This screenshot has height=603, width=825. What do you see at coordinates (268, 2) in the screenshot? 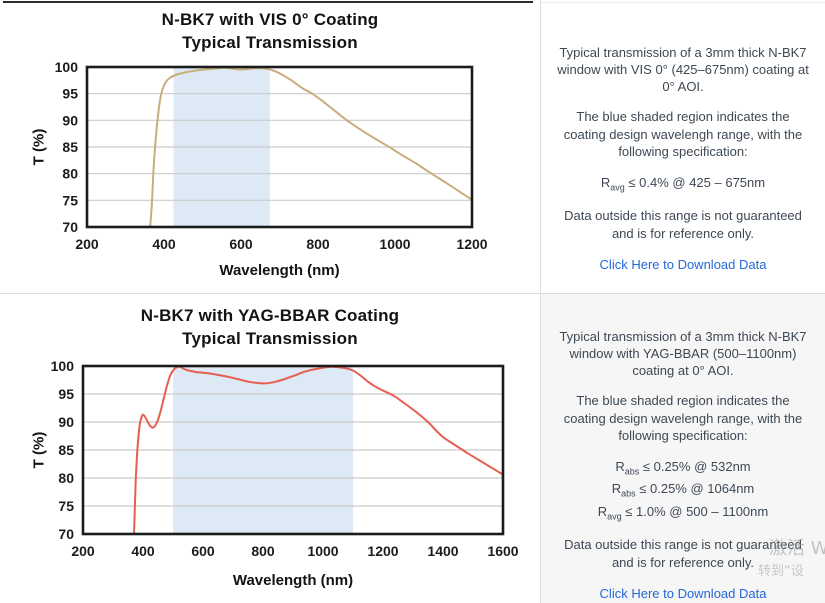
I see `top-border-line` at bounding box center [268, 2].